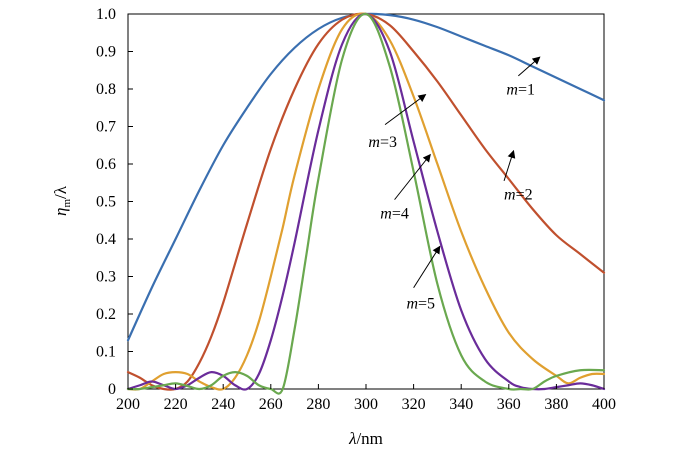 The width and height of the screenshot is (675, 451). Describe the element at coordinates (112, 389) in the screenshot. I see `y-tick-label: 0` at that location.